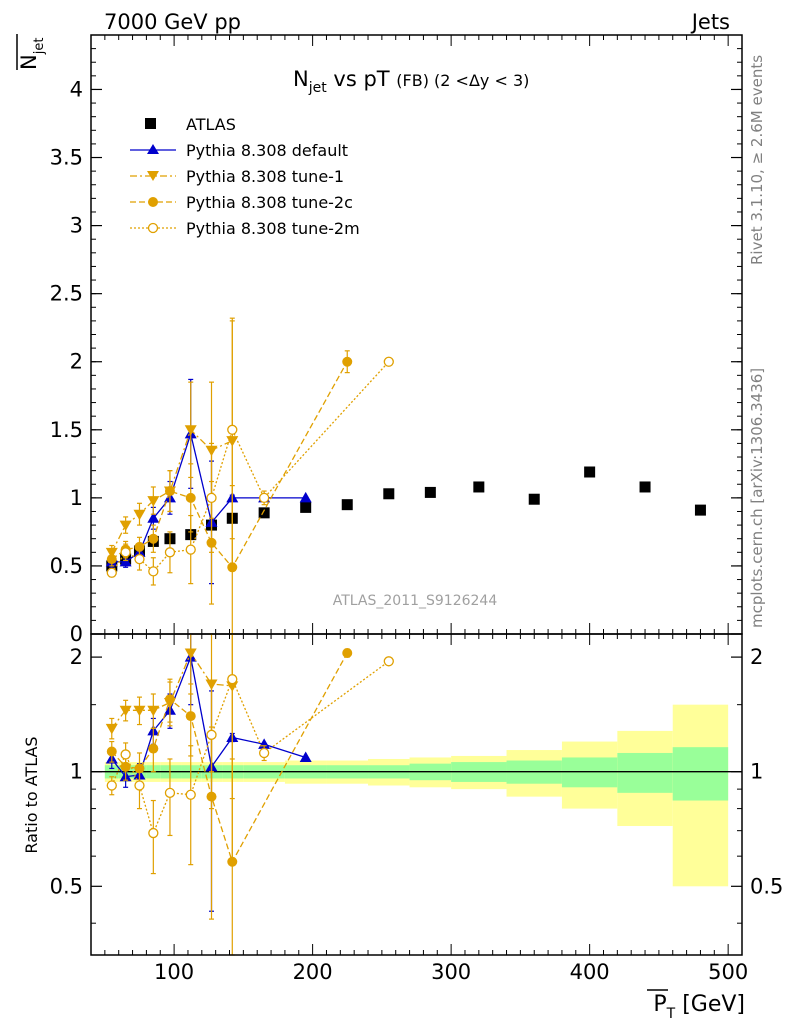 Image resolution: width=786 pixels, height=1024 pixels. I want to click on main-pythia-8-308-tune-2c-line, so click(229, 465).